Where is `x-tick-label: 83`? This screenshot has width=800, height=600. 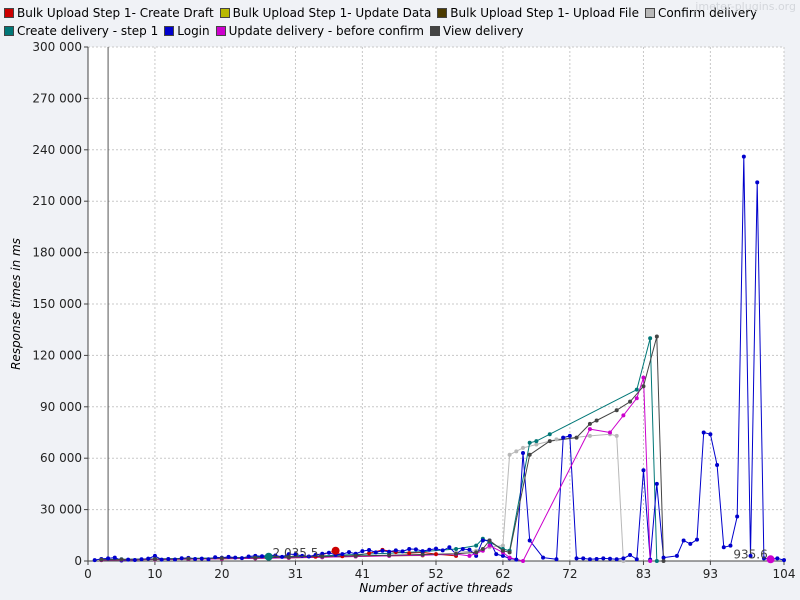
x-tick-label: 83 is located at coordinates (643, 574).